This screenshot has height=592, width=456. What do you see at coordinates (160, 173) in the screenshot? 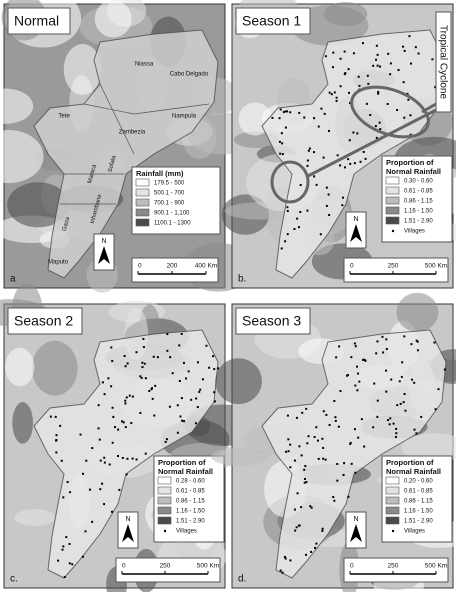
I see `legend-title: Rainfall (mm)` at bounding box center [160, 173].